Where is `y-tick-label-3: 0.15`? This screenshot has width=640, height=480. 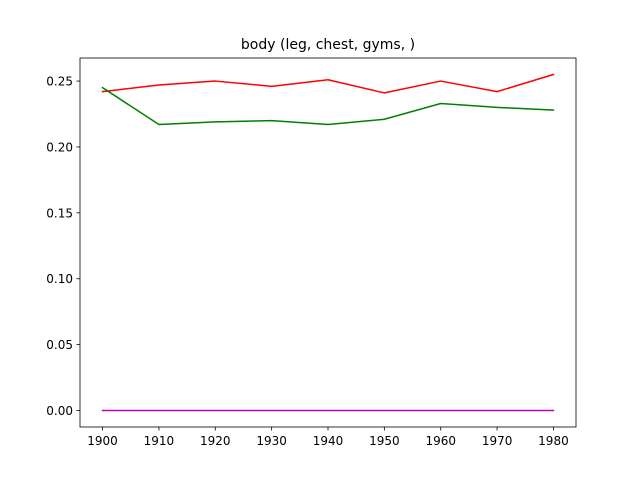 y-tick-label-3: 0.15 is located at coordinates (59, 213).